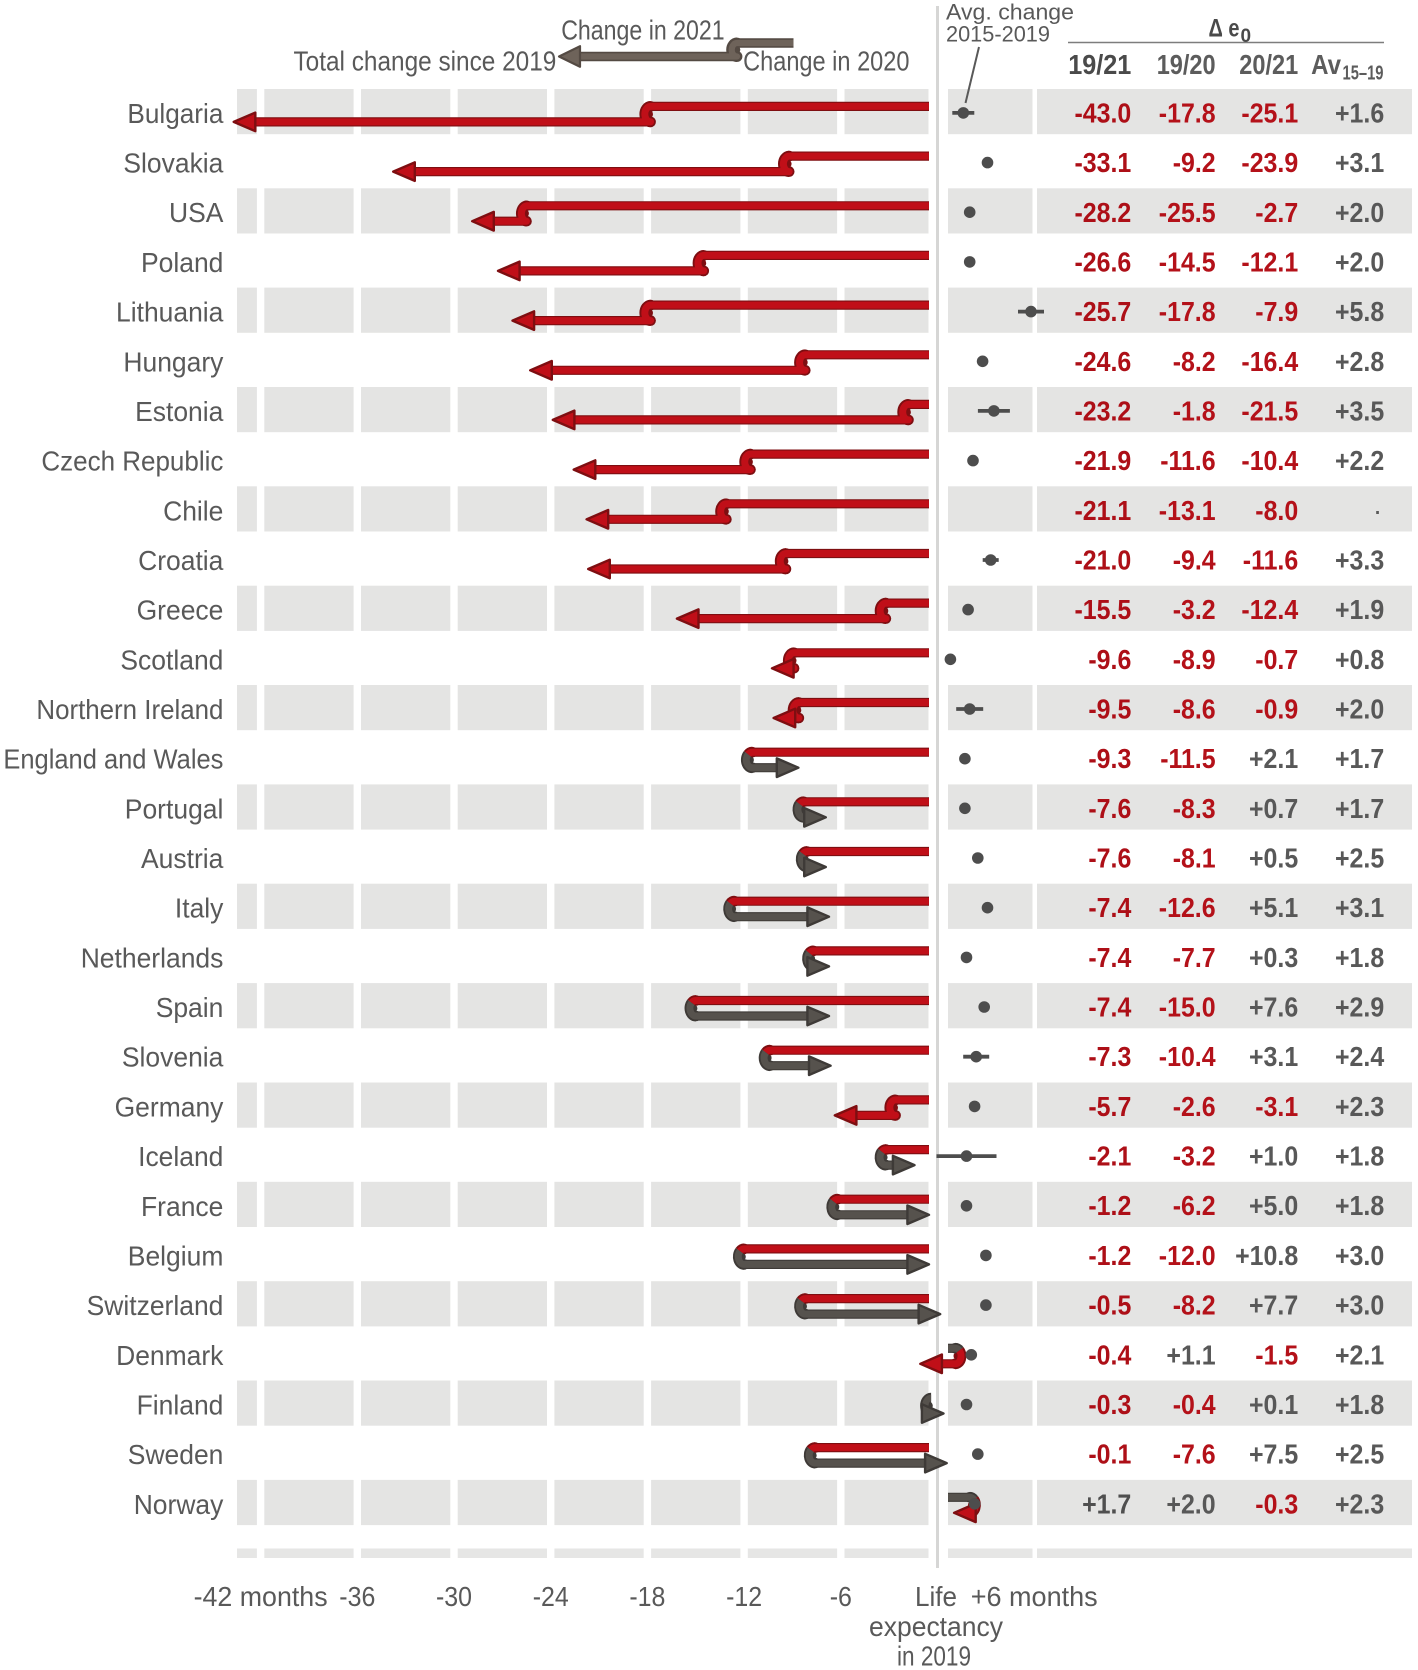  What do you see at coordinates (1034, 1596) in the screenshot?
I see `svg-text: +6 months` at bounding box center [1034, 1596].